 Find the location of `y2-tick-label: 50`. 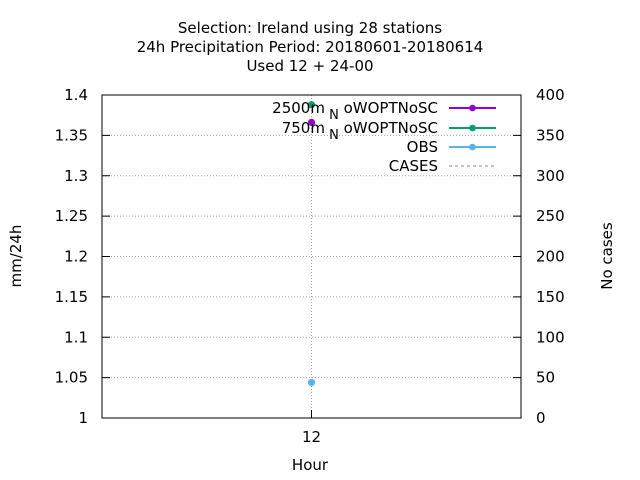

y2-tick-label: 50 is located at coordinates (545, 378).